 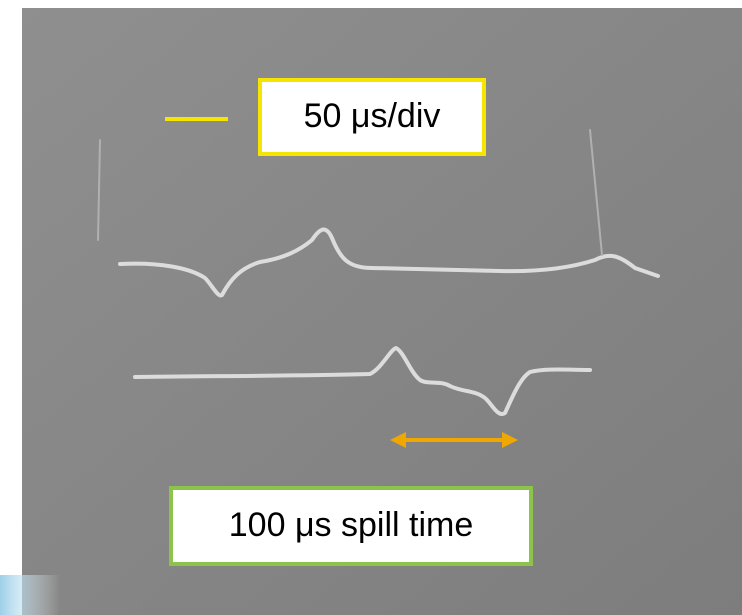 What do you see at coordinates (389, 262) in the screenshot?
I see `upper-trace` at bounding box center [389, 262].